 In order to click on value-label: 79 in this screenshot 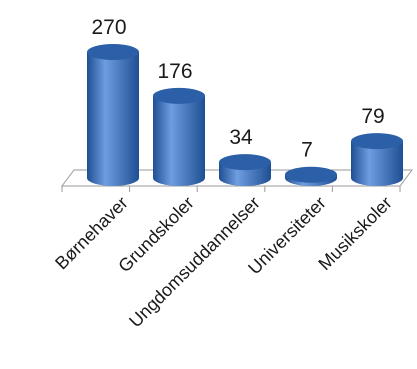, I will do `click(372, 116)`.